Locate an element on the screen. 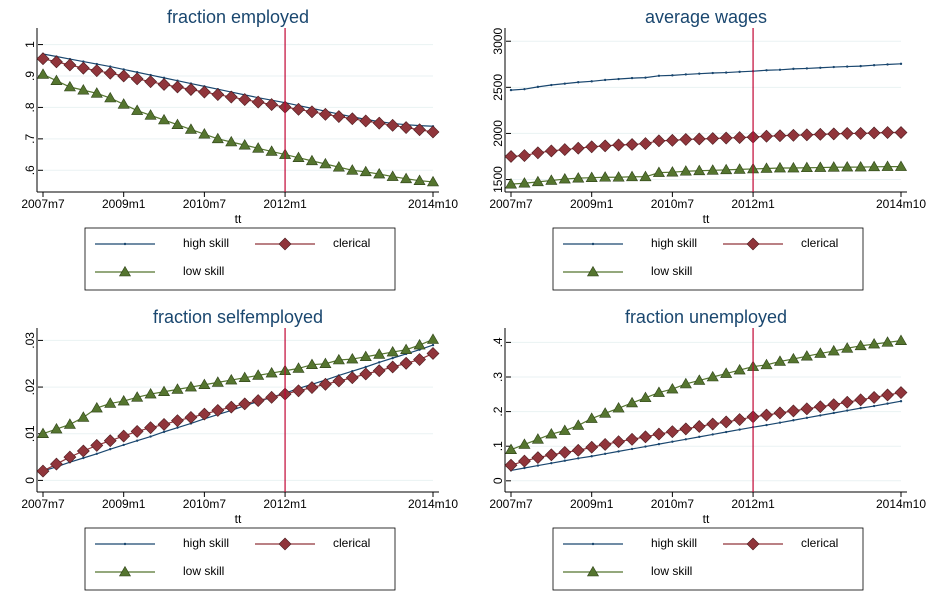 The width and height of the screenshot is (936, 600). legend-label: low skill is located at coordinates (671, 571).